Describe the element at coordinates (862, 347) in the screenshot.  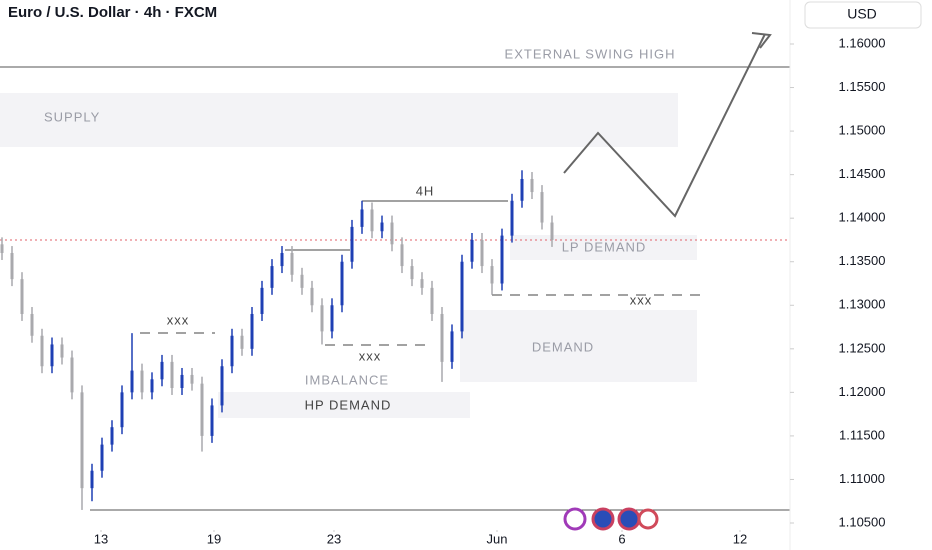
I see `y-tick-label: 1.12500` at that location.